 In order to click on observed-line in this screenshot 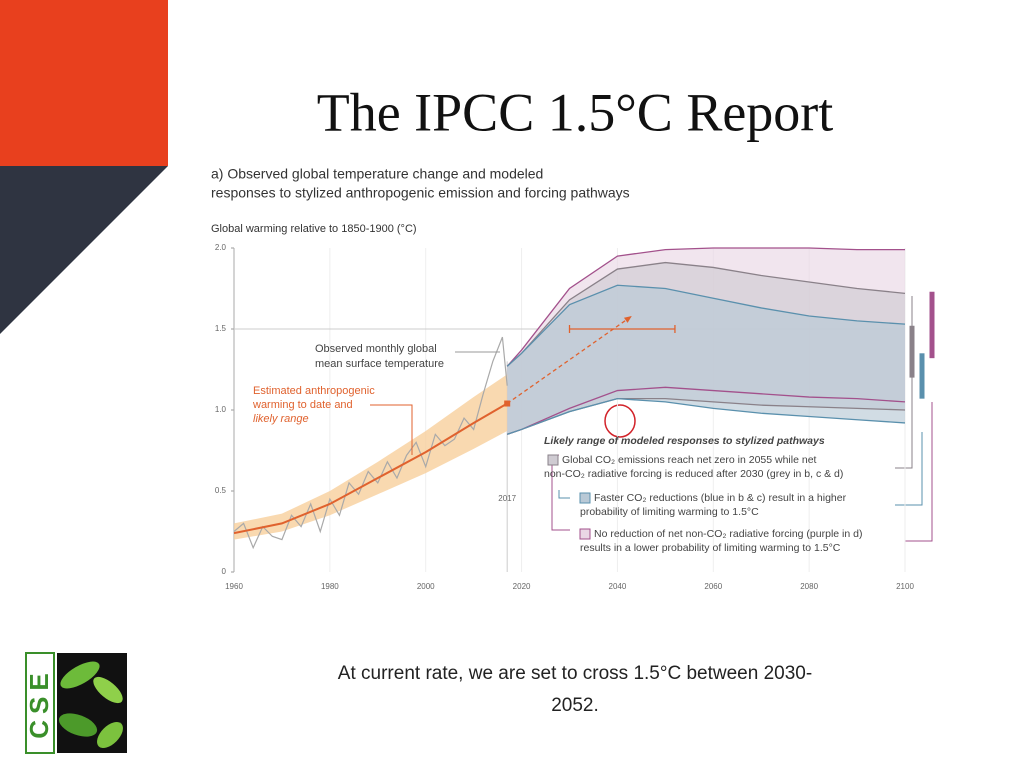, I will do `click(370, 443)`.